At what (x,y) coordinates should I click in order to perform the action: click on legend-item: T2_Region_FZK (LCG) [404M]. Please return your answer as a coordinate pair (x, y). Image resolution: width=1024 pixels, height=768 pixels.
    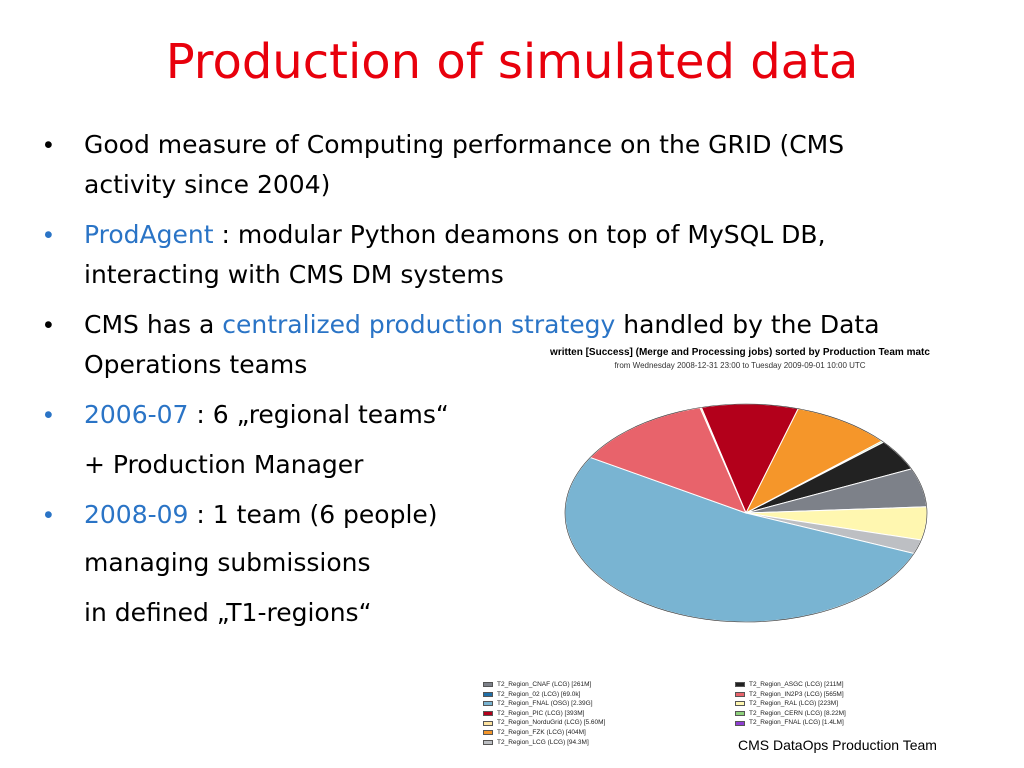
    Looking at the image, I should click on (544, 733).